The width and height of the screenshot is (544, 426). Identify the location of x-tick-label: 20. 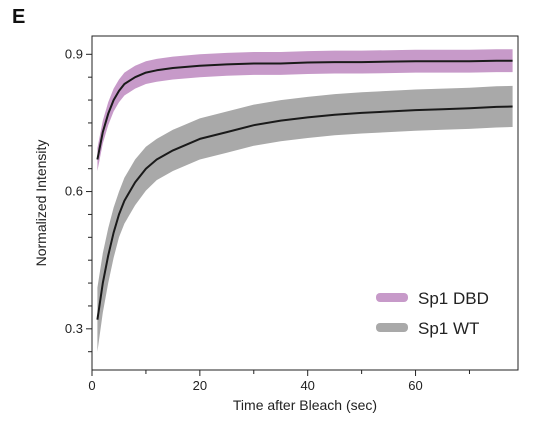
(200, 385).